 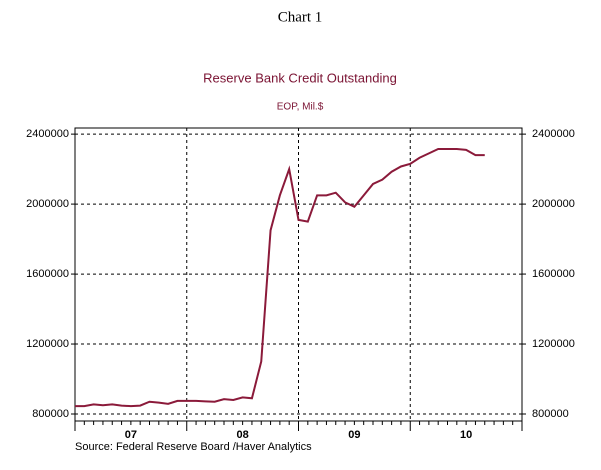 I want to click on x-tick-label: 09, so click(x=354, y=435).